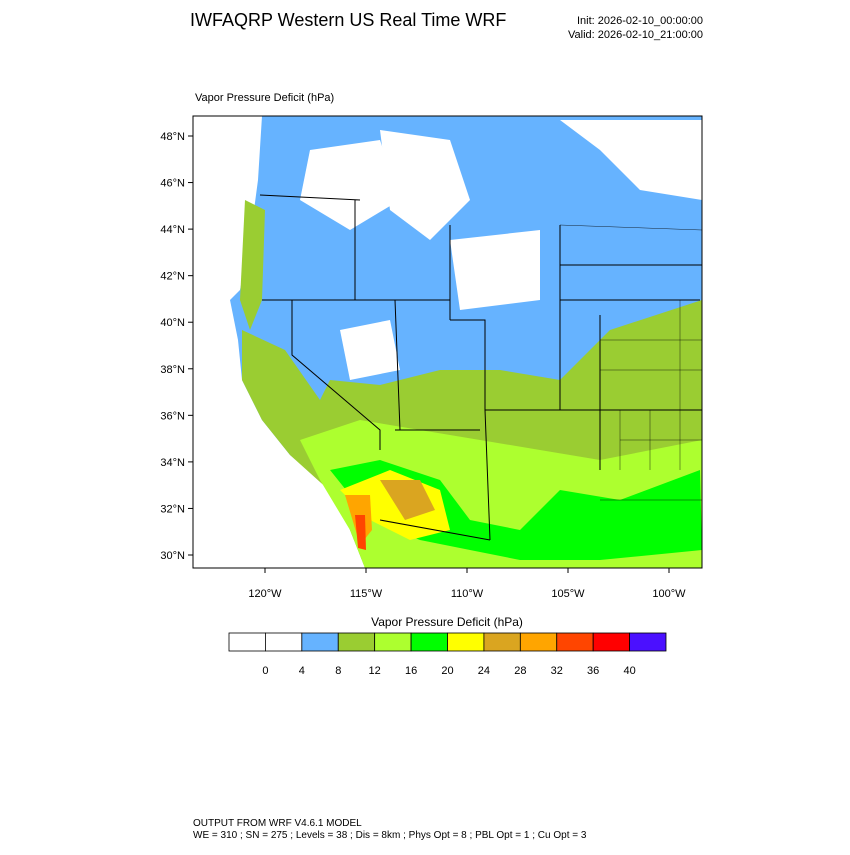 This screenshot has width=850, height=855. What do you see at coordinates (265, 671) in the screenshot?
I see `colorbar-level: 0` at bounding box center [265, 671].